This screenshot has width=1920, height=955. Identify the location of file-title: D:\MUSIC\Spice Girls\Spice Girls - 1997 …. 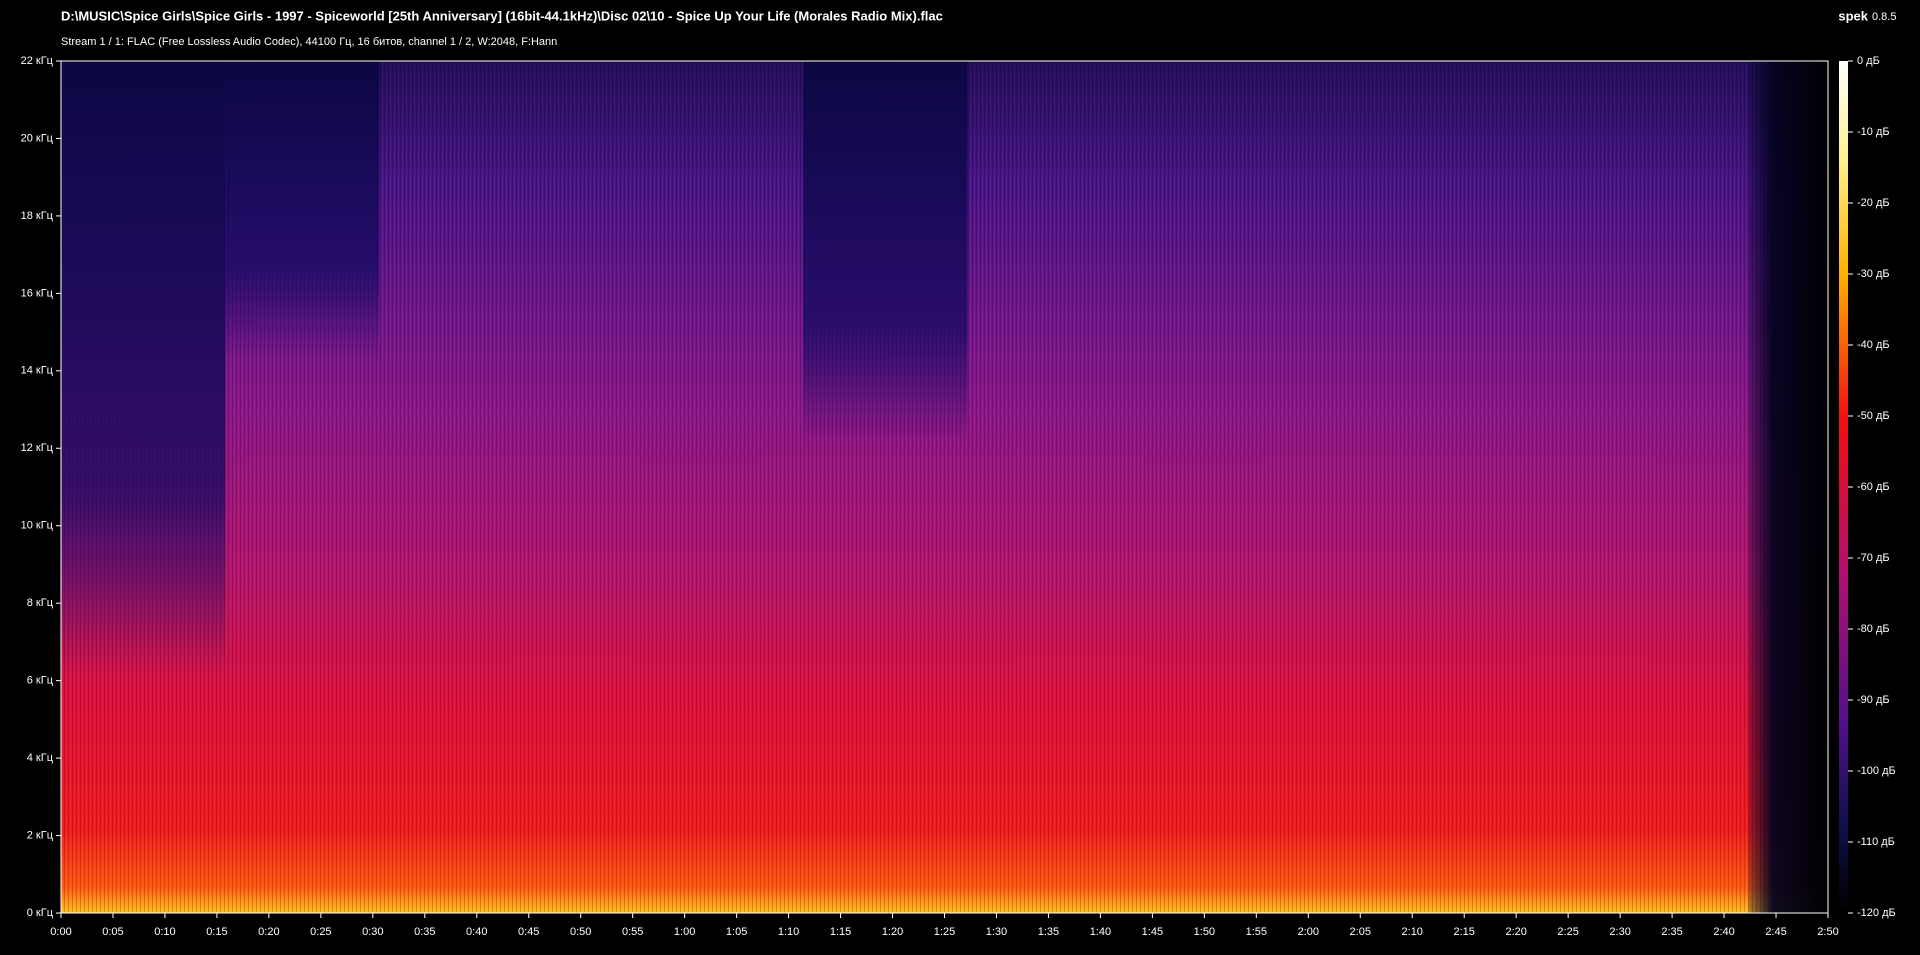
(502, 15).